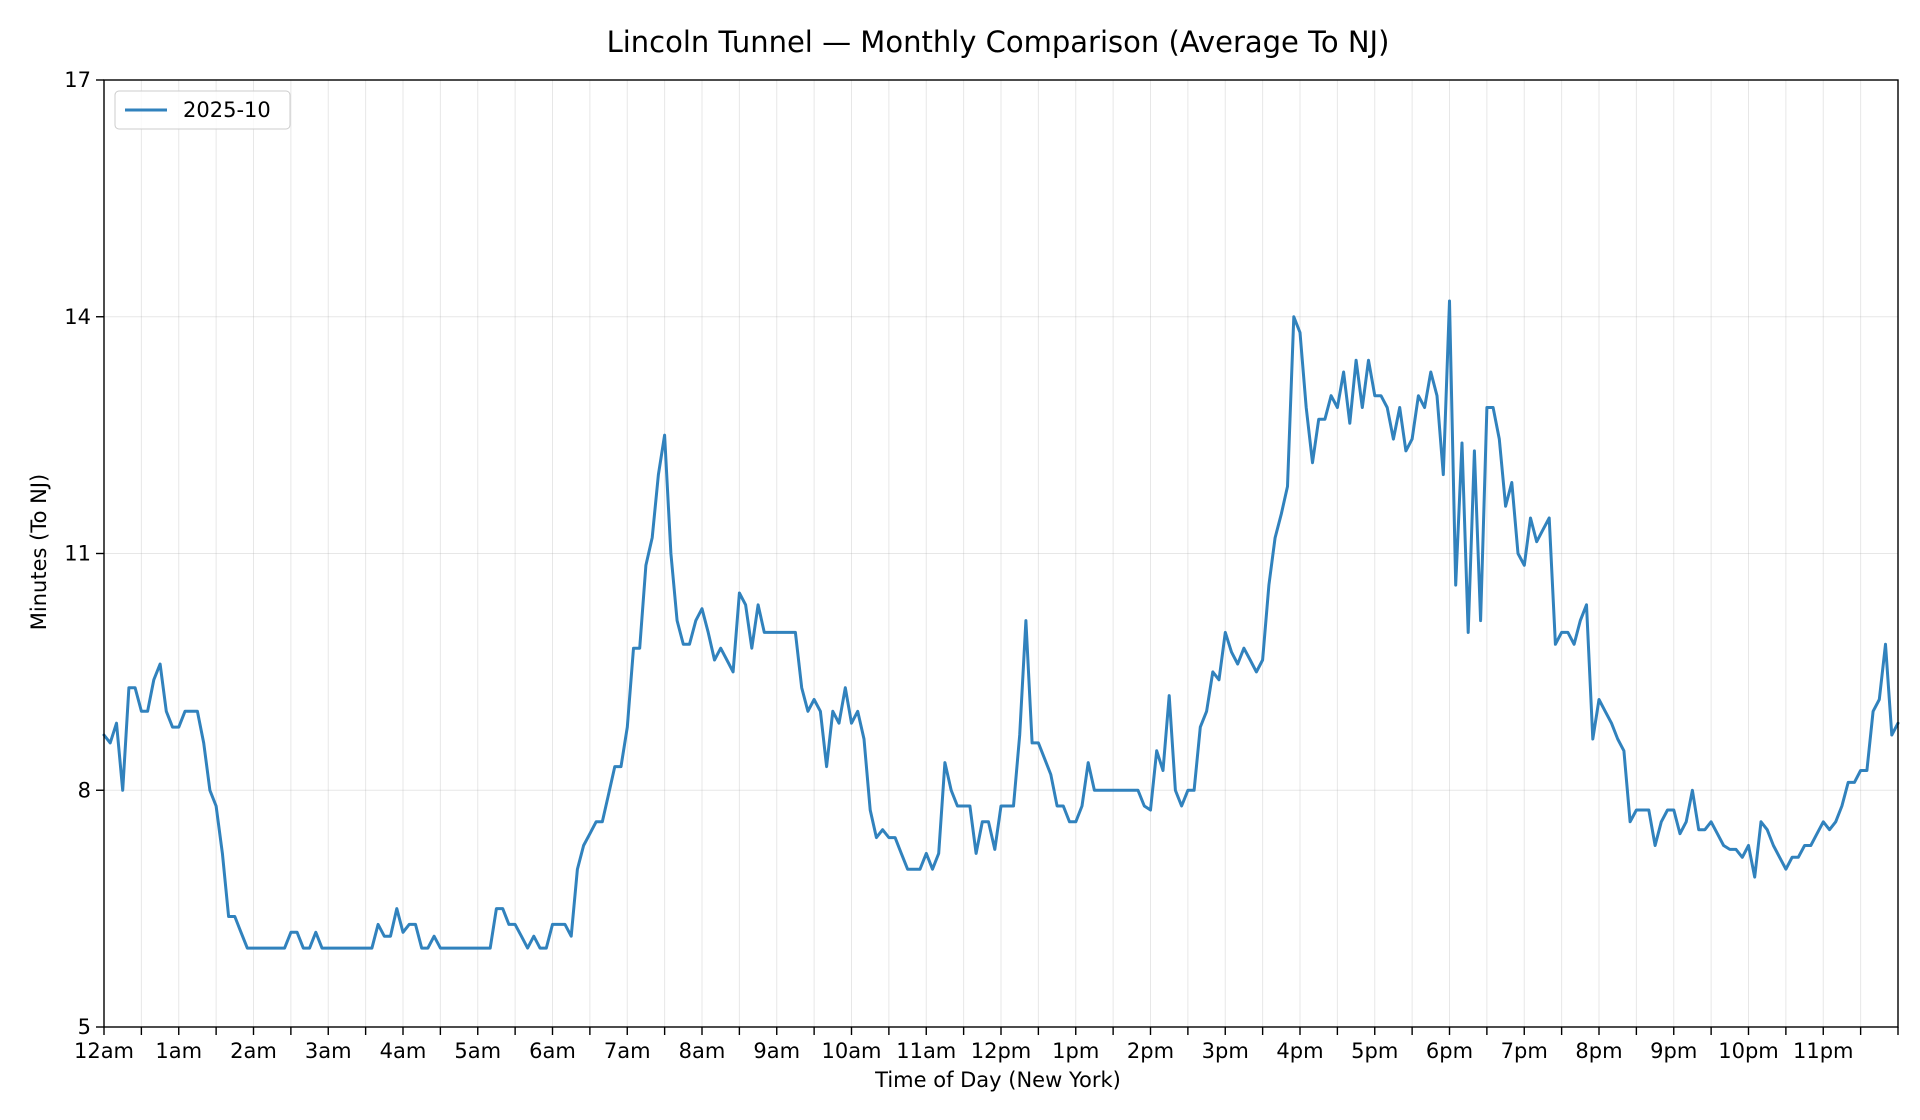 Image resolution: width=1920 pixels, height=1120 pixels. I want to click on x-tick-label: 4pm, so click(1299, 1051).